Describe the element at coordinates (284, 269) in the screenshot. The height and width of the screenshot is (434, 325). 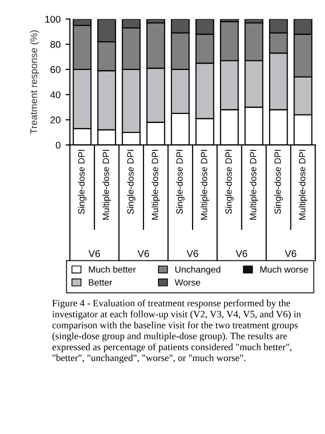
I see `legend-label: Much worse` at that location.